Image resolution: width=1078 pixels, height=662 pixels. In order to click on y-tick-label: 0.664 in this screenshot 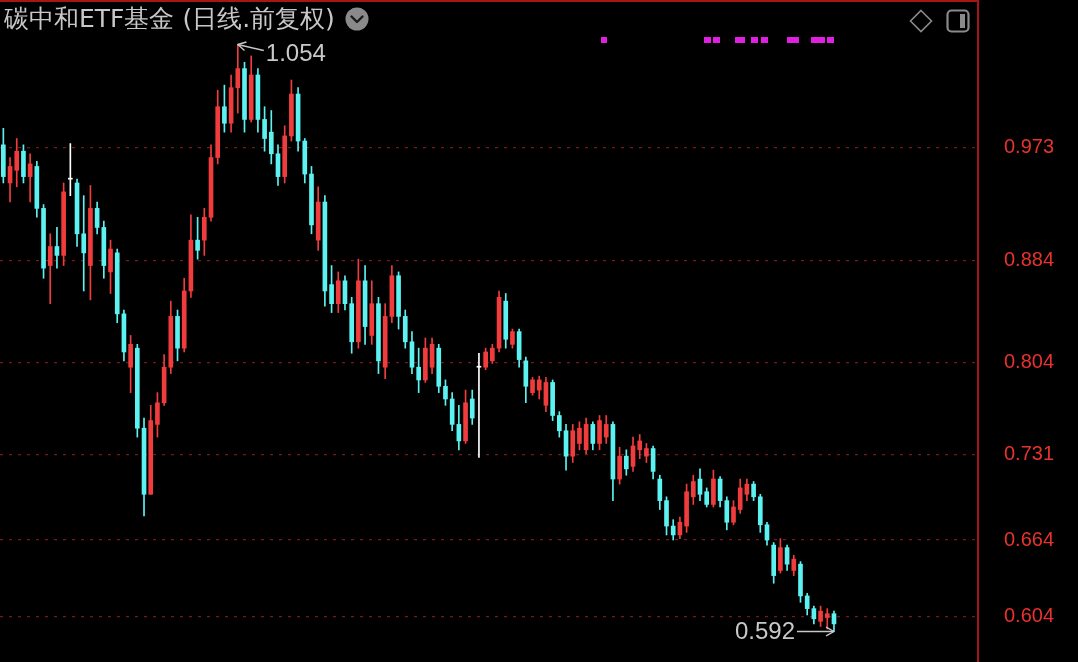, I will do `click(1029, 538)`.